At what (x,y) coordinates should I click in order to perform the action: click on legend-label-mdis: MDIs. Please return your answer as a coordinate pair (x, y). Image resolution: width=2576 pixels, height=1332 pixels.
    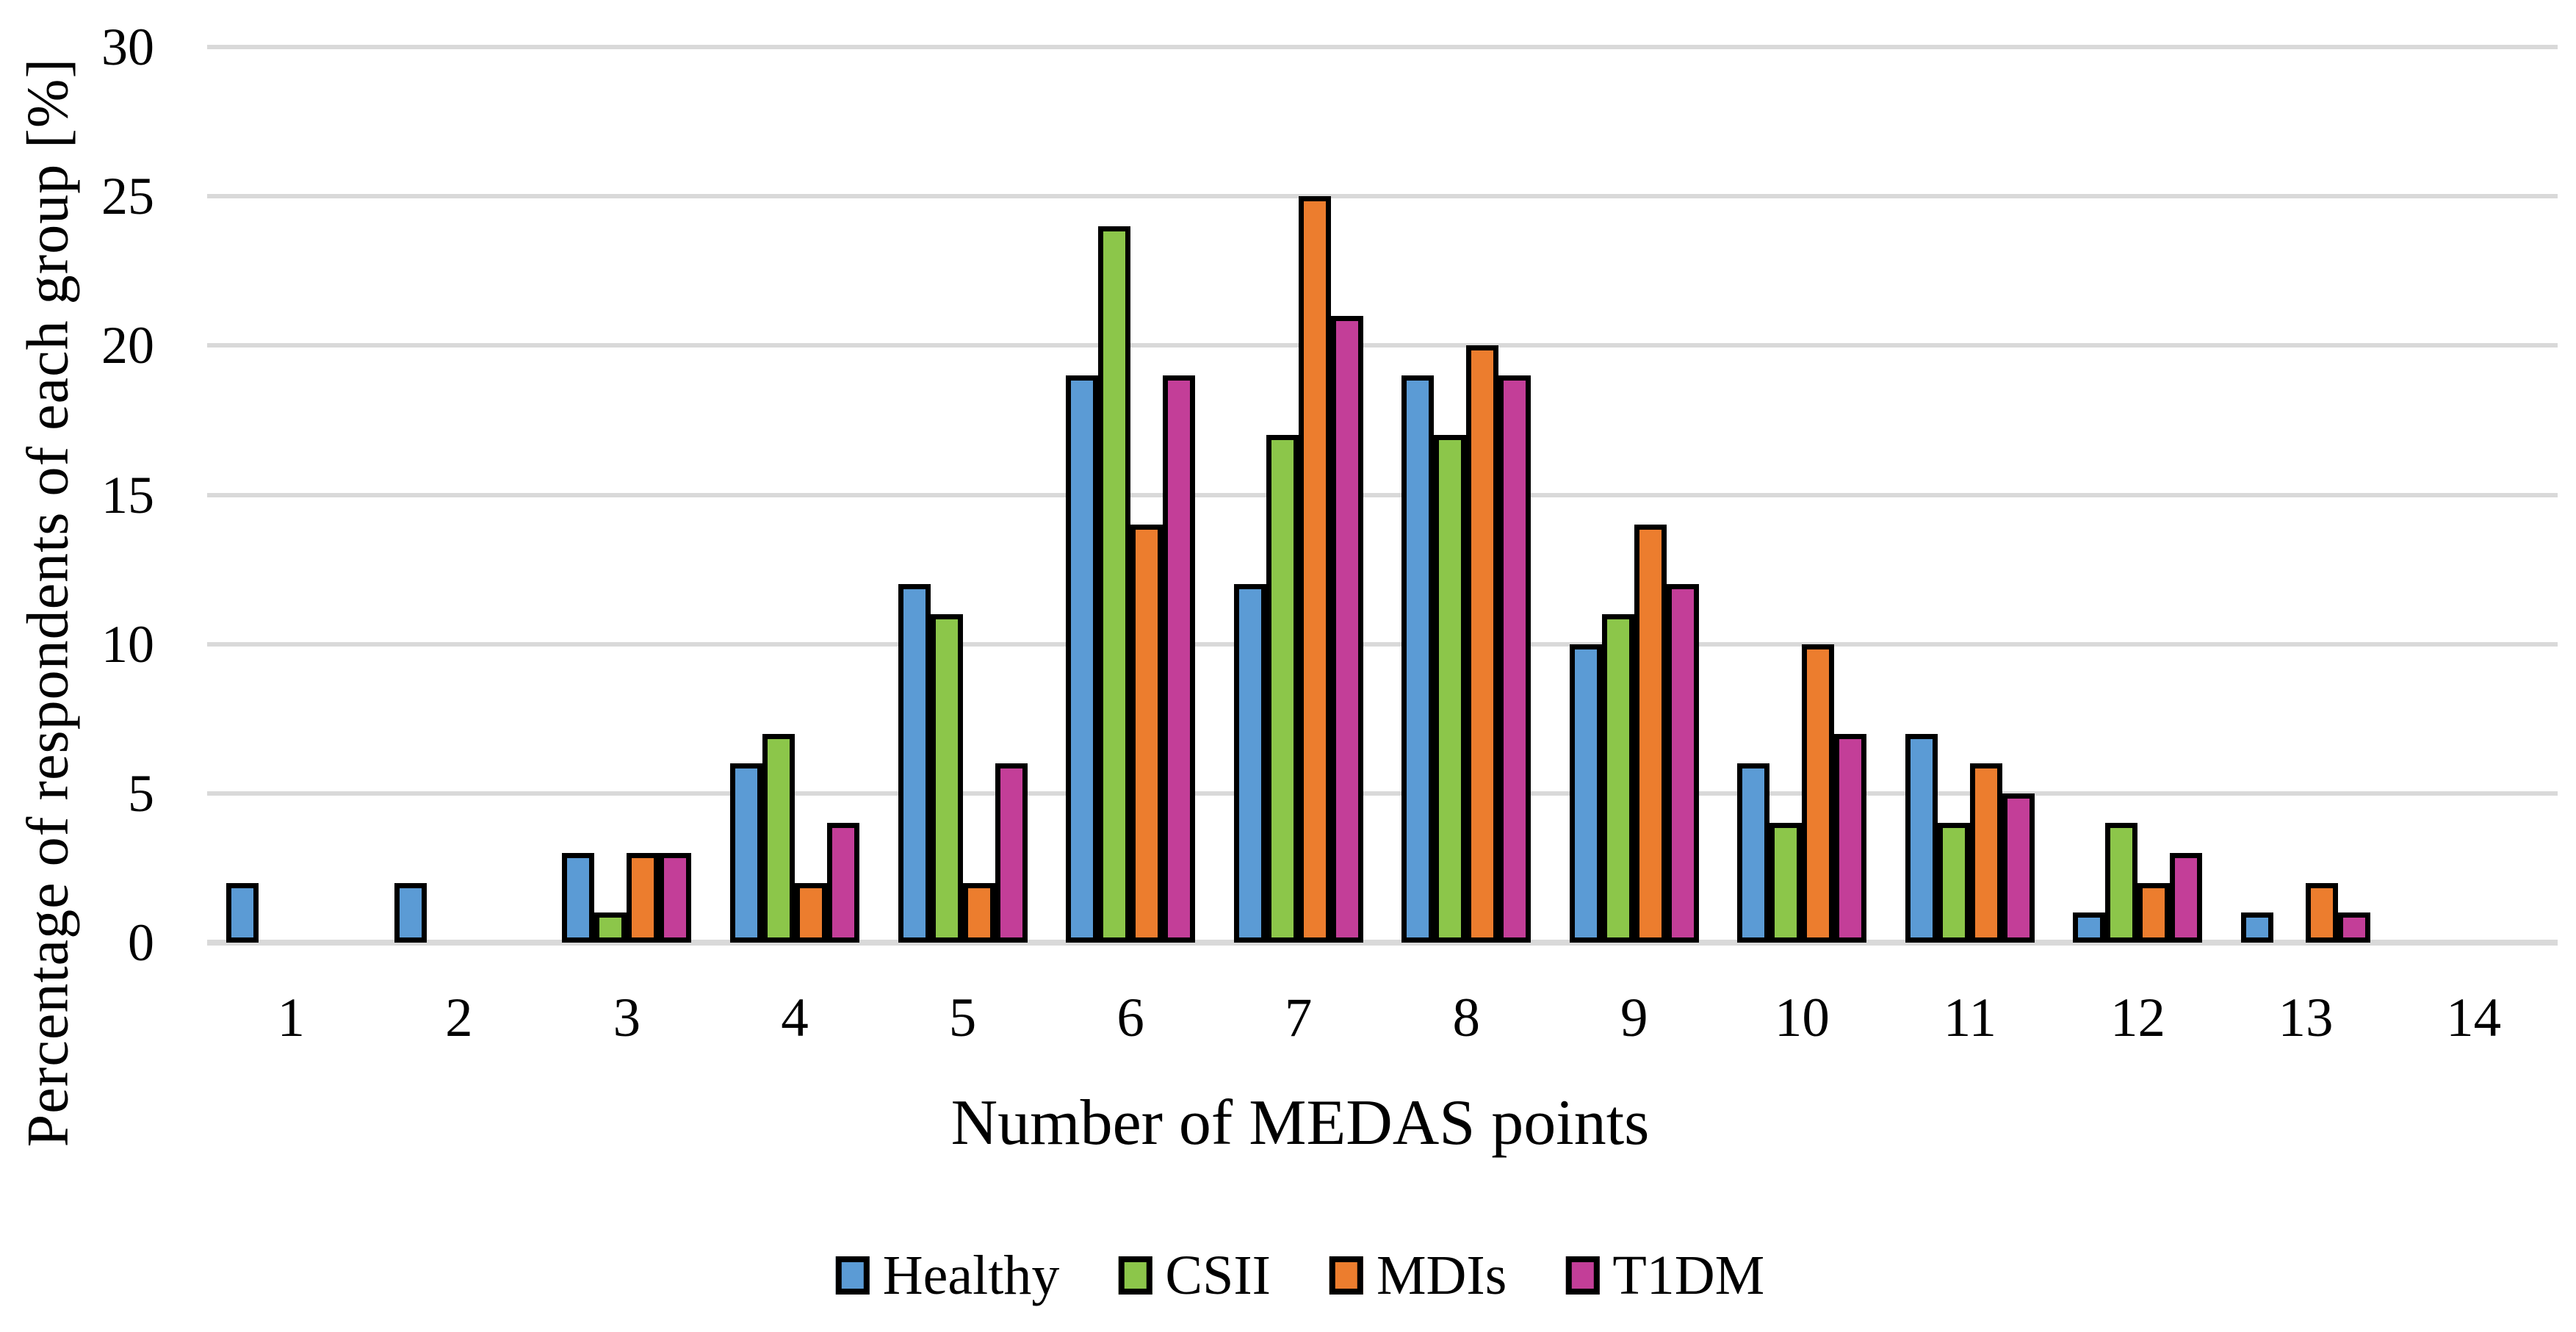
    Looking at the image, I should click on (1441, 1275).